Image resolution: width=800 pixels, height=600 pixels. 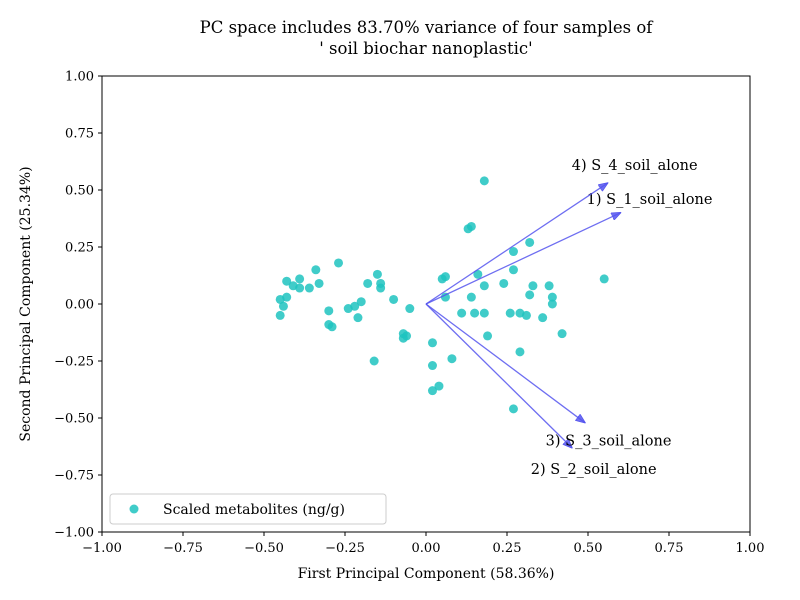 I want to click on loading-arrow-label: 3) S_3_soil_alone, so click(x=609, y=441).